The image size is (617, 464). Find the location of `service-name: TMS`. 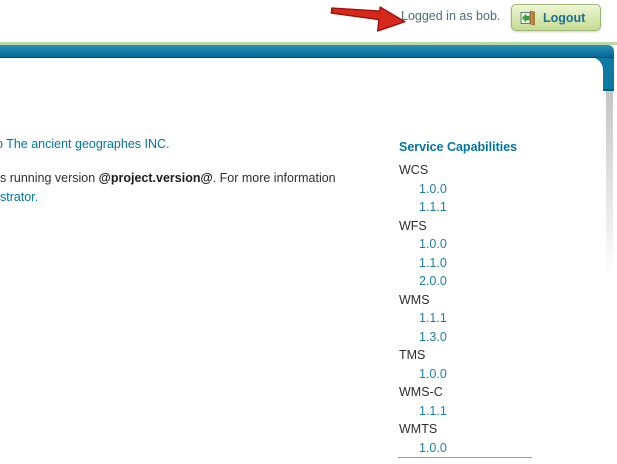

service-name: TMS is located at coordinates (412, 355).